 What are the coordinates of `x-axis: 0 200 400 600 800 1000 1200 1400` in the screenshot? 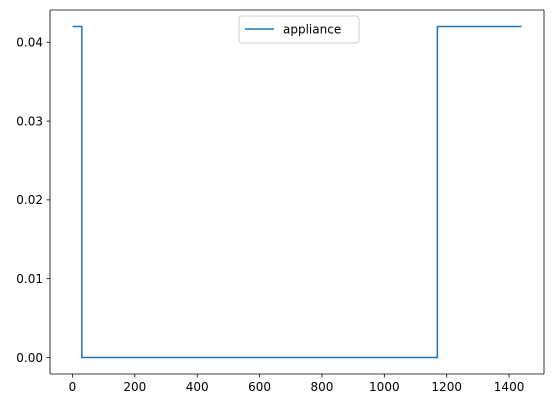 It's located at (297, 384).